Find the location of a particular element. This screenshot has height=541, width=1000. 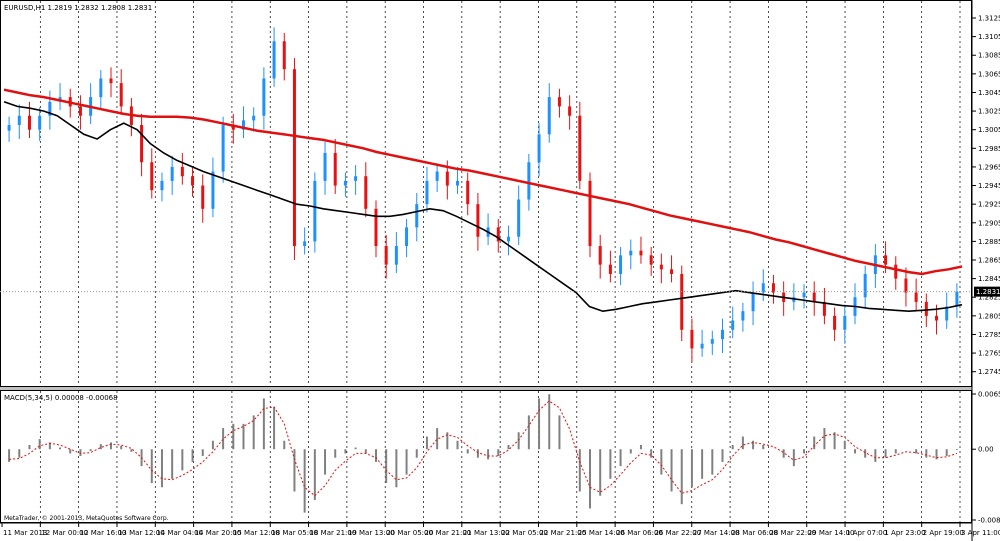

price-tick-label: 1.3045 is located at coordinates (989, 93).